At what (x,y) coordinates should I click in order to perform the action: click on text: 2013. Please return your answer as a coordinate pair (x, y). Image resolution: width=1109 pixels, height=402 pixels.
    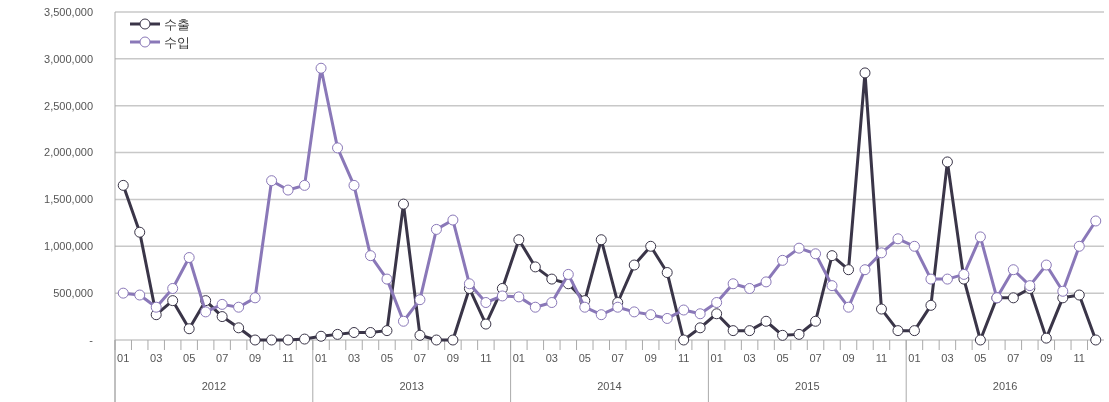
    Looking at the image, I should click on (411, 386).